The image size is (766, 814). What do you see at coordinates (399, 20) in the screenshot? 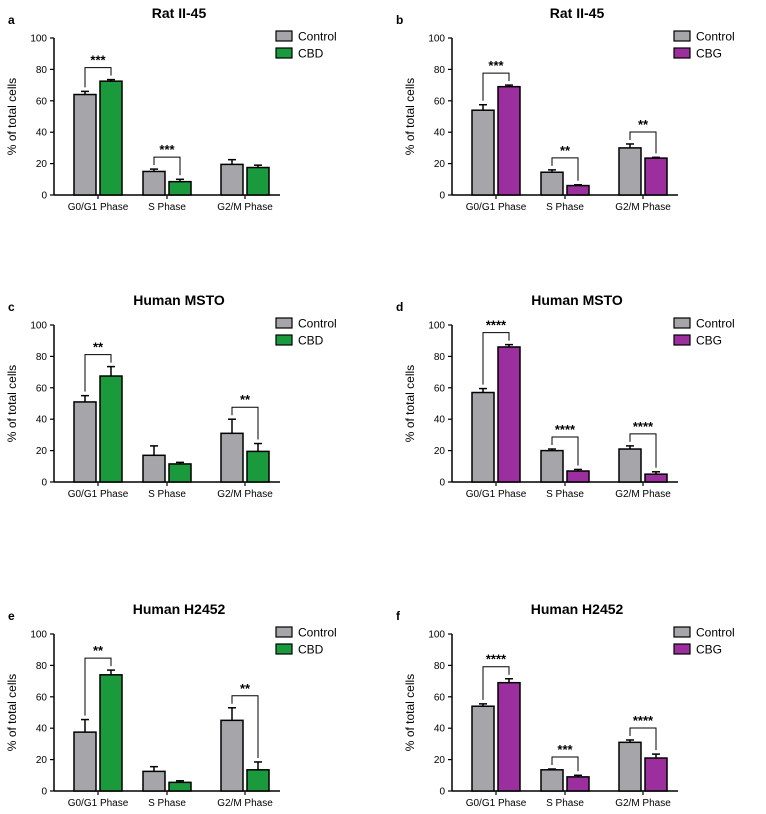
I see `panel-letter: b` at bounding box center [399, 20].